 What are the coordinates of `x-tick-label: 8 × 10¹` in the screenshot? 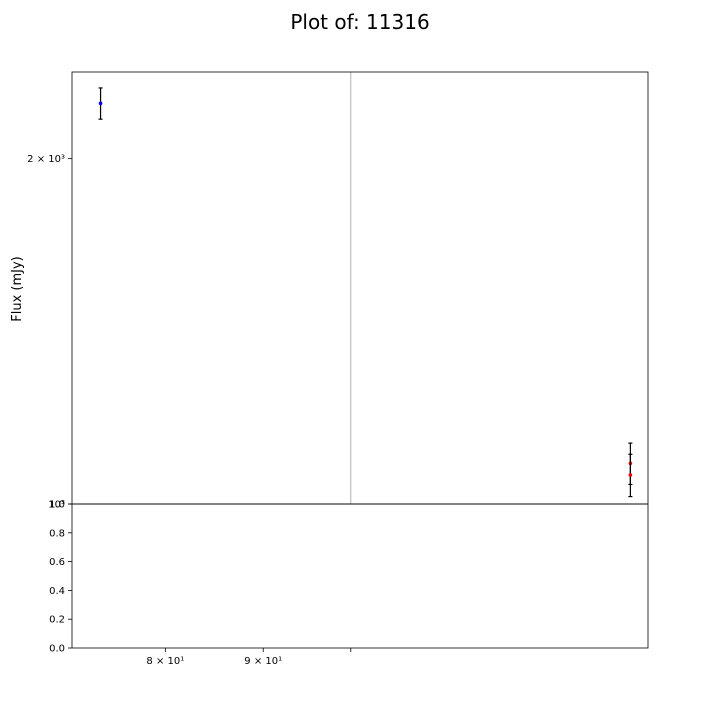 It's located at (165, 661).